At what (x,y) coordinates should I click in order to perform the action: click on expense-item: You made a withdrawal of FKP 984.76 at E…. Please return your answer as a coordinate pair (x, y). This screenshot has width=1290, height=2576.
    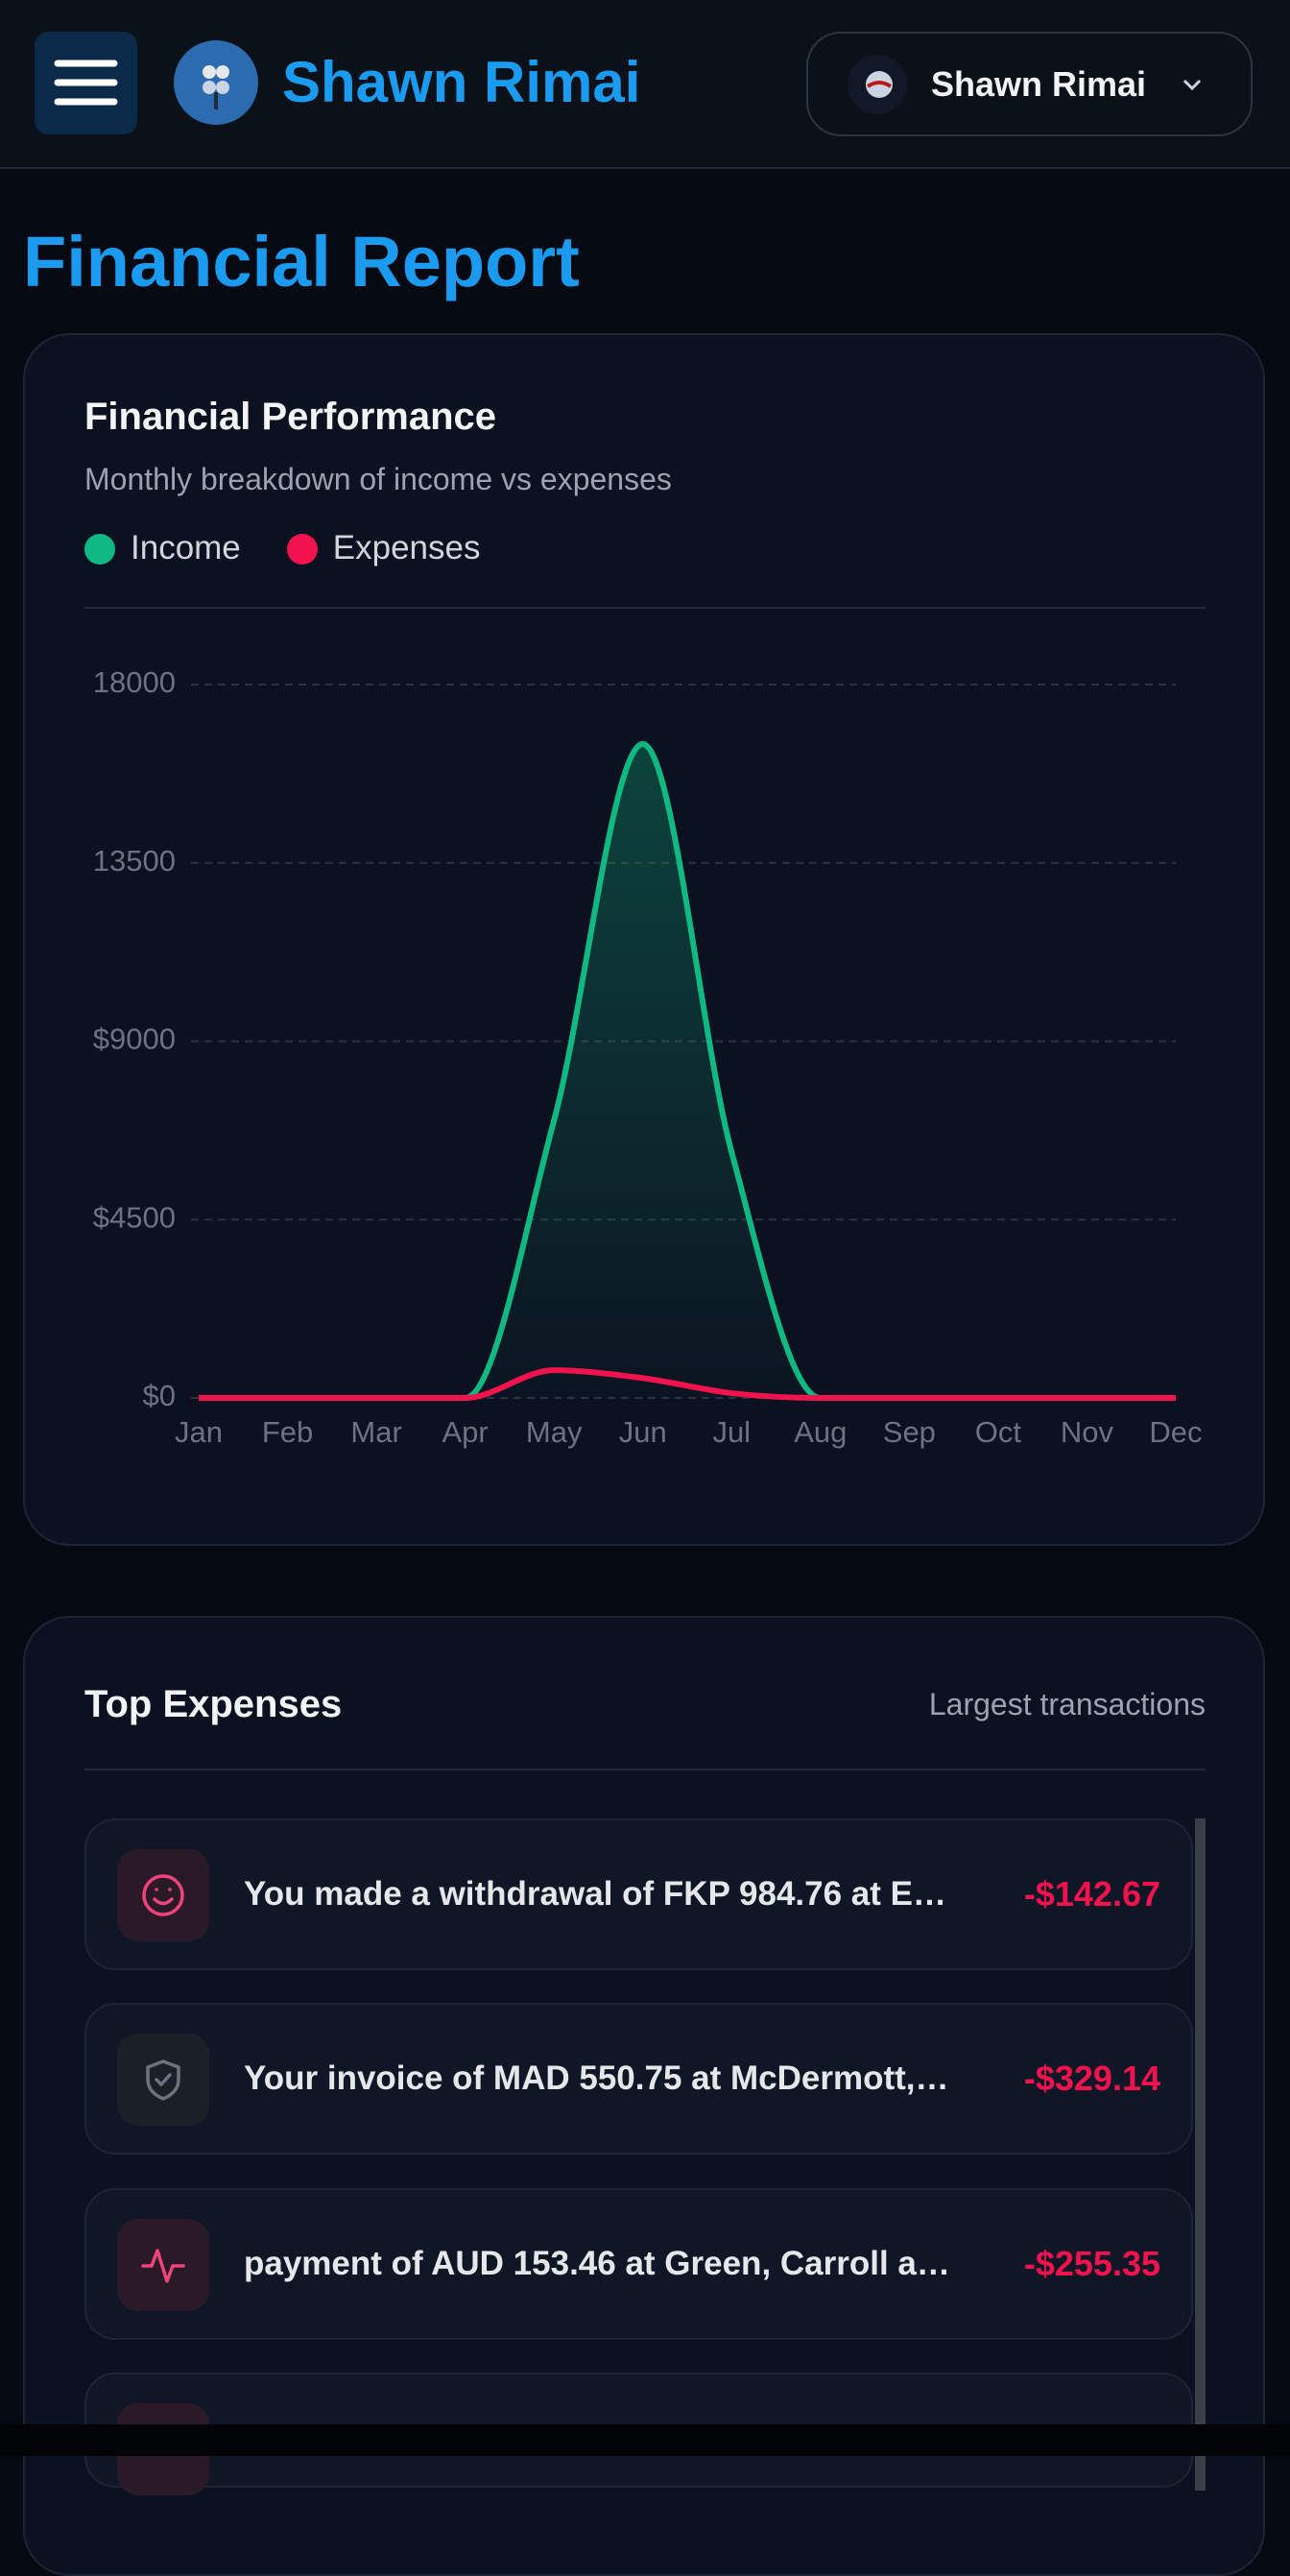
    Looking at the image, I should click on (638, 1894).